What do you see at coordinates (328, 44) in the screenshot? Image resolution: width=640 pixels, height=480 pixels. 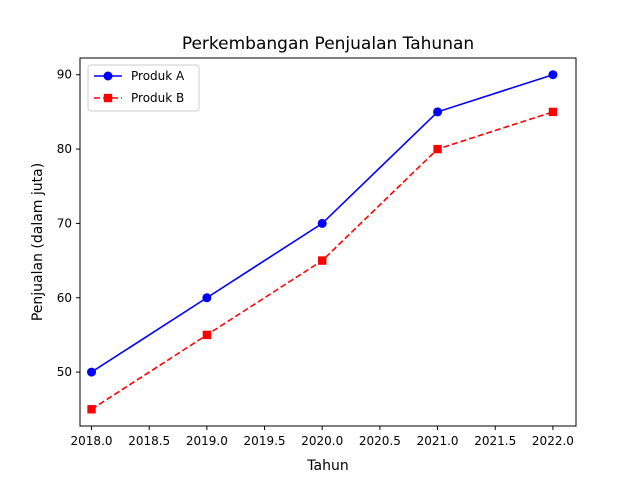 I see `chart-title: Perkembangan Penjualan Tahunan` at bounding box center [328, 44].